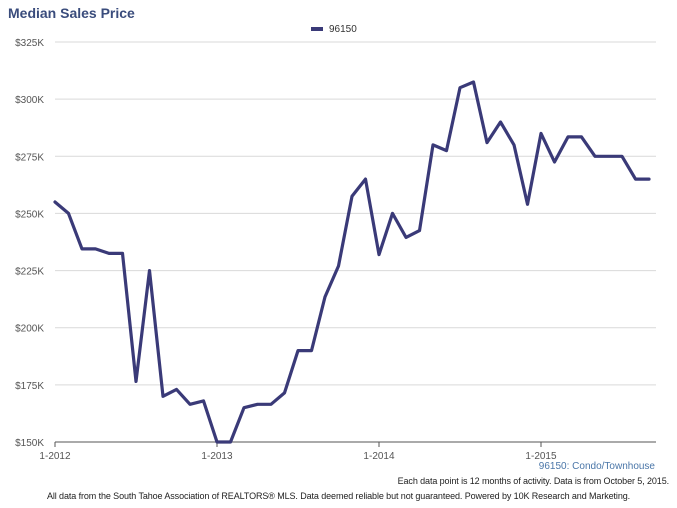  I want to click on series-caption: 96150: Condo/Townhouse, so click(596, 466).